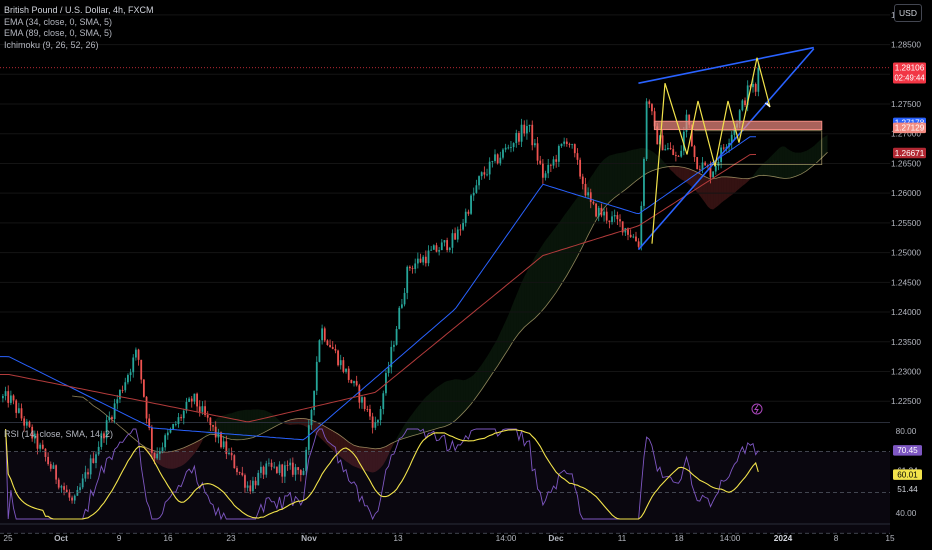 Image resolution: width=932 pixels, height=550 pixels. I want to click on arrow-head-icon, so click(767, 105).